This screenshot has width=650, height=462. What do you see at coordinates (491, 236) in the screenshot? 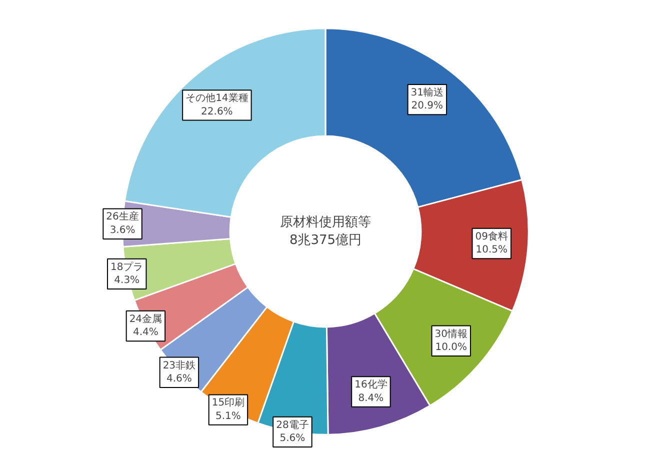
I see `slice-label: 09食料` at bounding box center [491, 236].